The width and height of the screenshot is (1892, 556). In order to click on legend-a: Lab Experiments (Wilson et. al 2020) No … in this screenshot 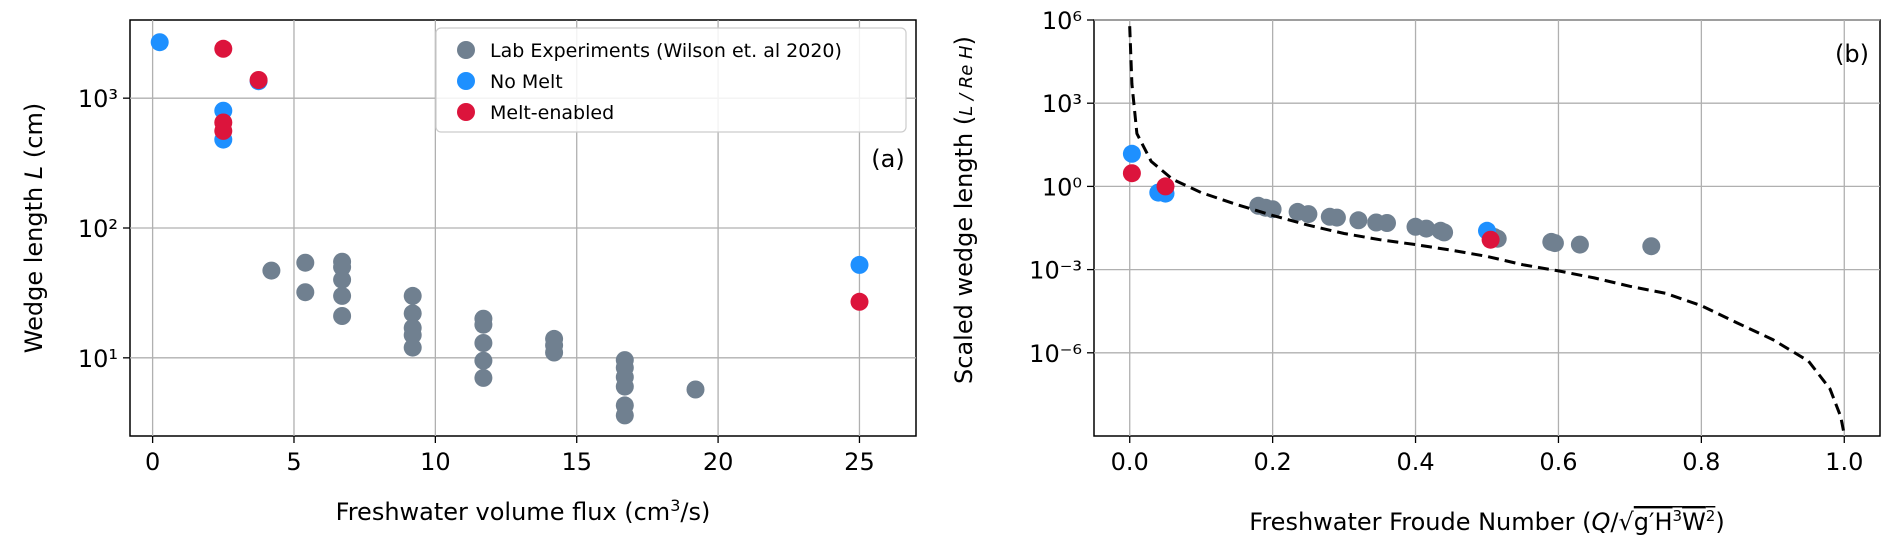, I will do `click(671, 80)`.